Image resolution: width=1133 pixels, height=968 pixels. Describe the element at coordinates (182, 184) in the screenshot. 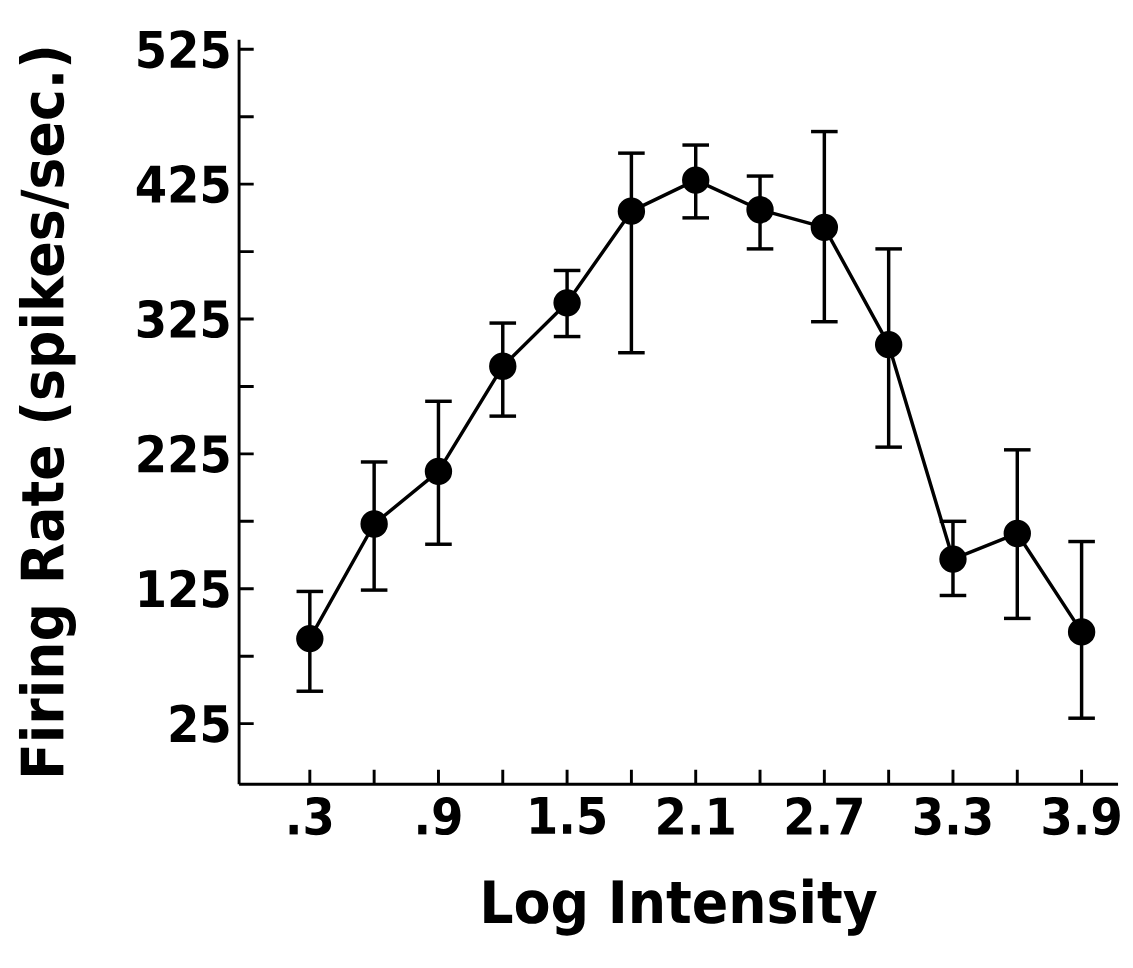

I see `y-tick-label: 425` at that location.